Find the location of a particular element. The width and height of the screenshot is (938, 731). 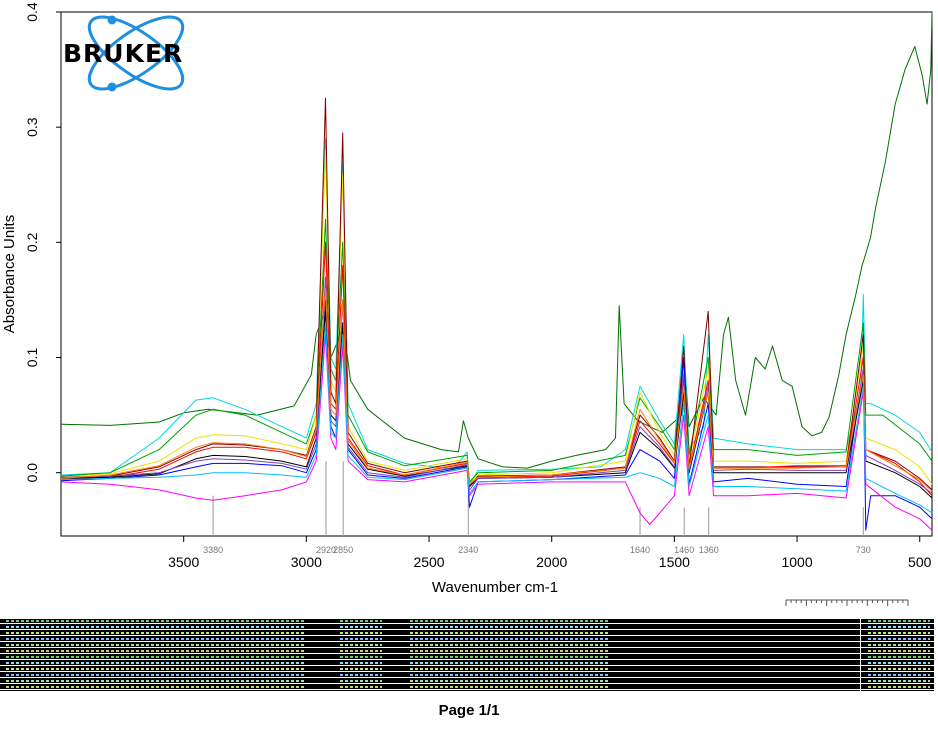

x-axis: 3500 3000 2500 2000 1500 1000 500 is located at coordinates (550, 553).